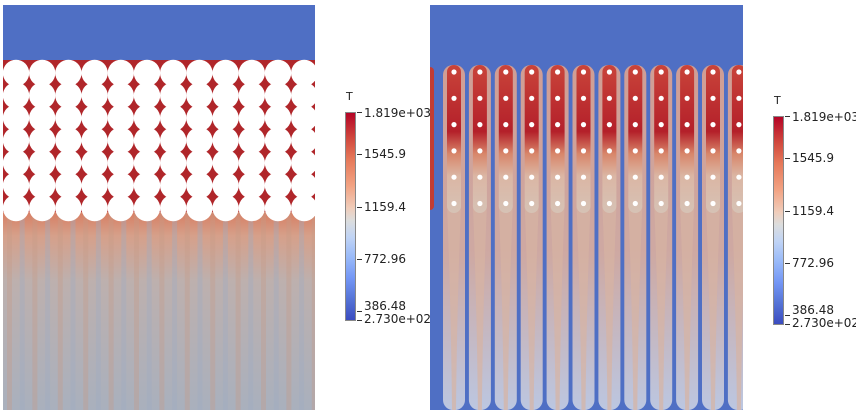  What do you see at coordinates (398, 113) in the screenshot?
I see `colorbar-max-label: 1.819e+03` at bounding box center [398, 113].